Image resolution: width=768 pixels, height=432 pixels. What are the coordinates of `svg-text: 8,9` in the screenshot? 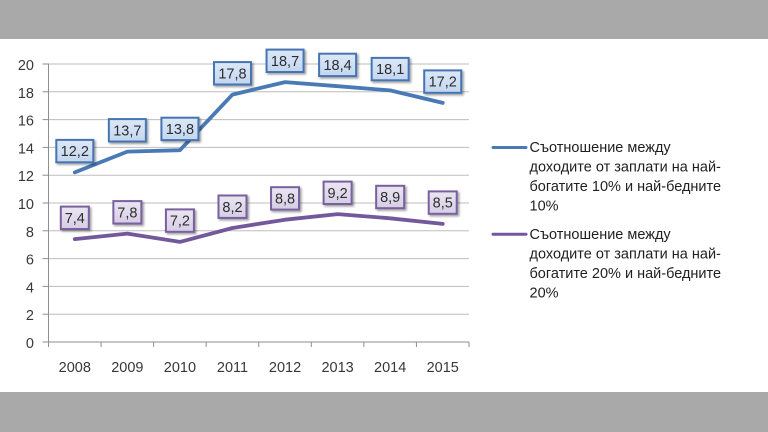 It's located at (390, 198).